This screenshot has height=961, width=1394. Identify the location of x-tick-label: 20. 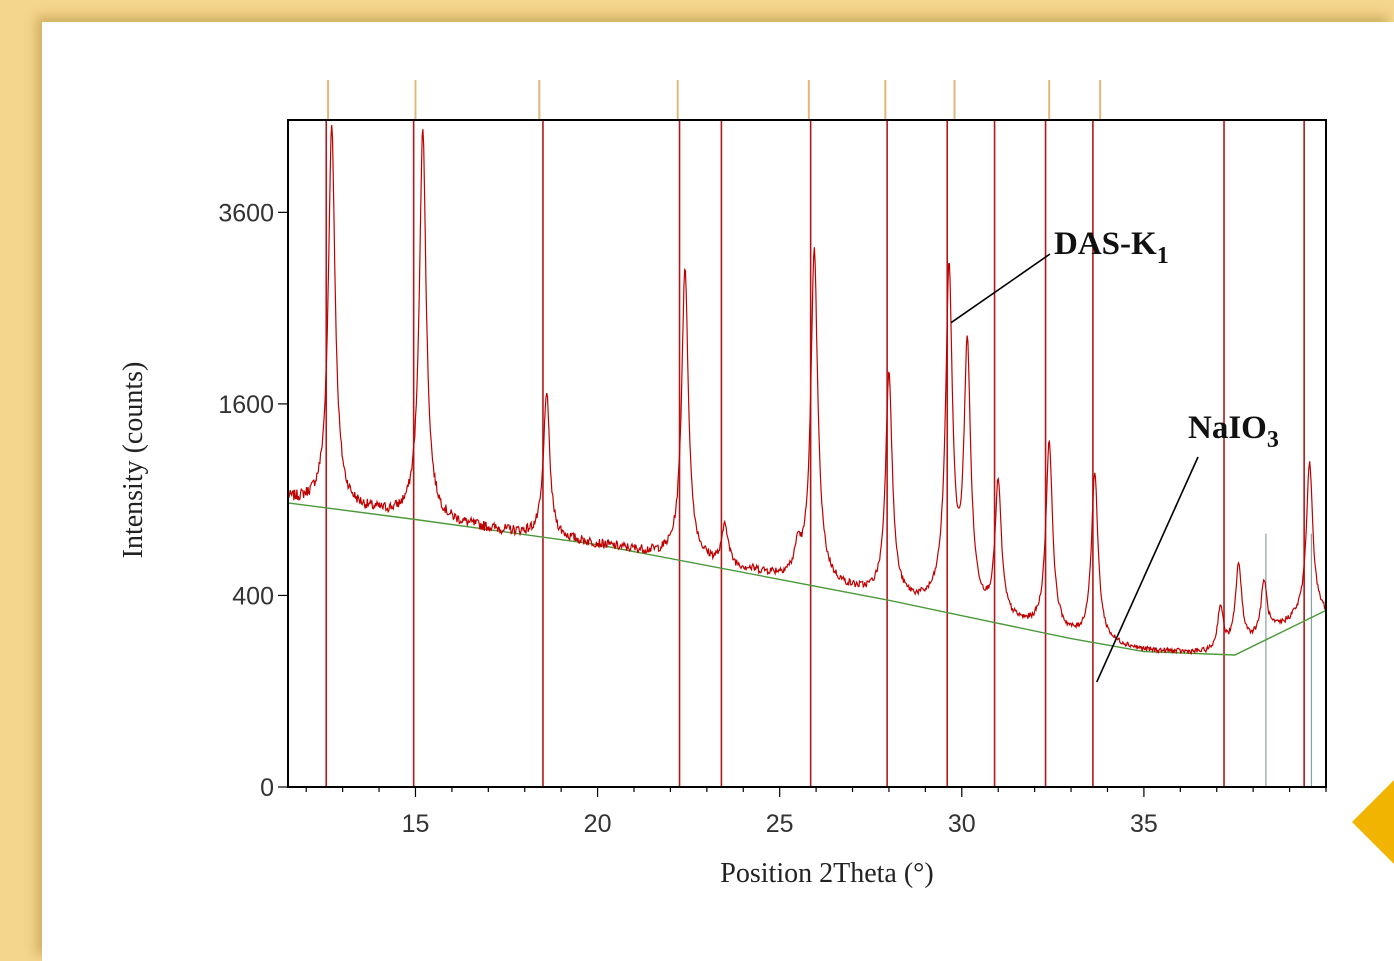
(598, 824).